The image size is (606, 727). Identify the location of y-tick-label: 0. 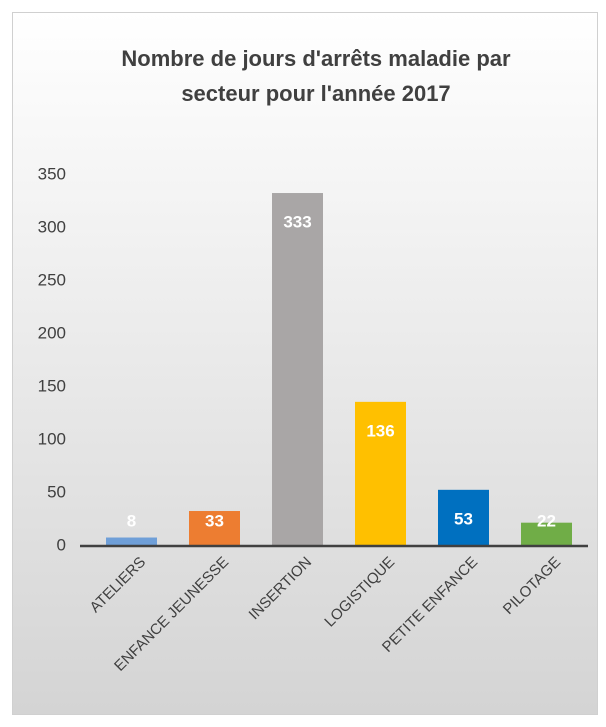
(61, 544).